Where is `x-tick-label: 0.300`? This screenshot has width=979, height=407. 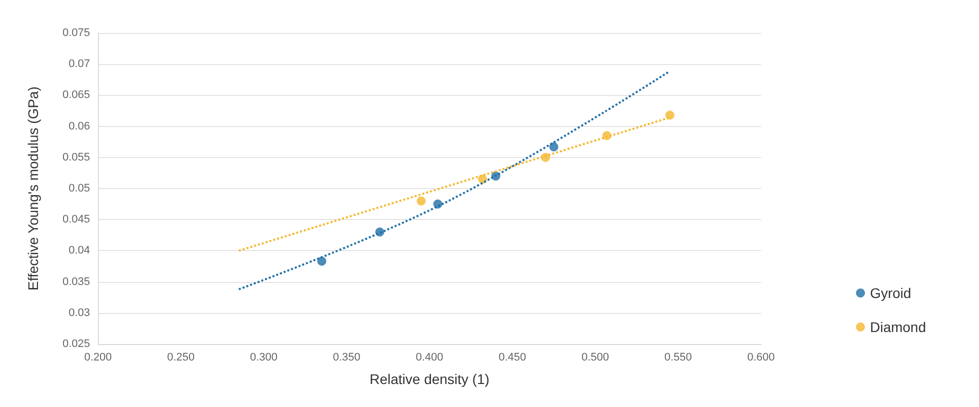 x-tick-label: 0.300 is located at coordinates (264, 358).